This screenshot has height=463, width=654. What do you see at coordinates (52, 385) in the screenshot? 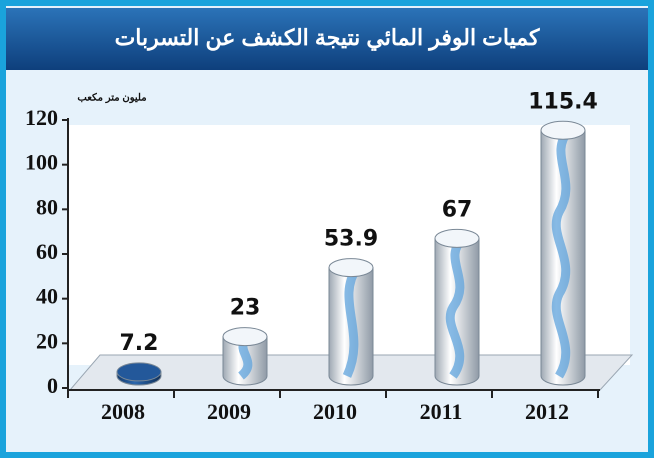
I see `y-tick-label: 0` at bounding box center [52, 385].